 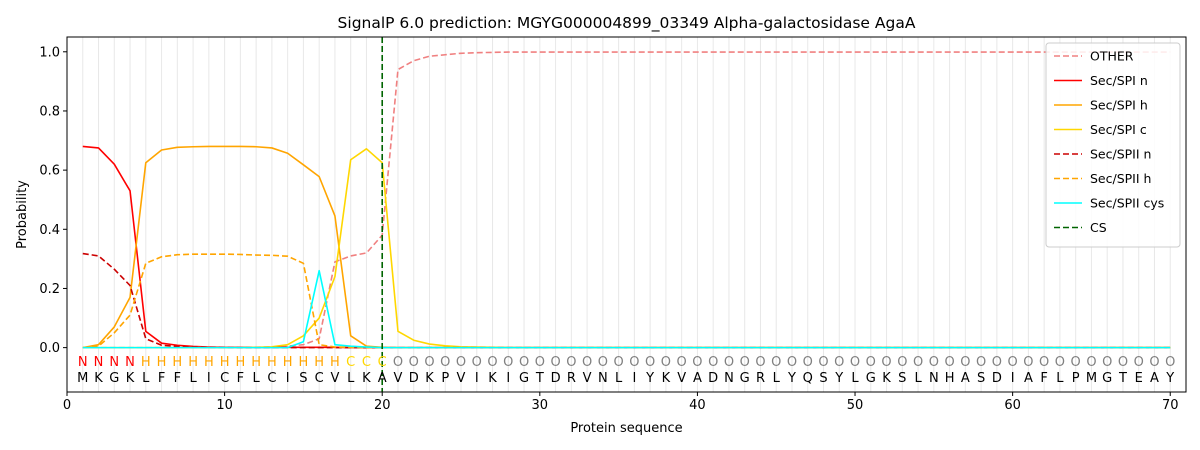 What do you see at coordinates (997, 378) in the screenshot?
I see `residue-label: D` at bounding box center [997, 378].